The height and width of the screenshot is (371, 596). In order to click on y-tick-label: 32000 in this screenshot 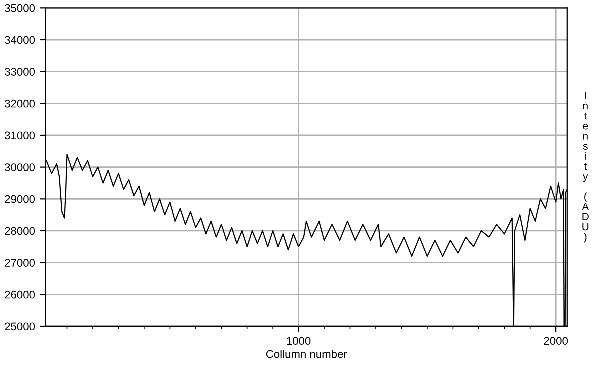, I will do `click(20, 104)`.